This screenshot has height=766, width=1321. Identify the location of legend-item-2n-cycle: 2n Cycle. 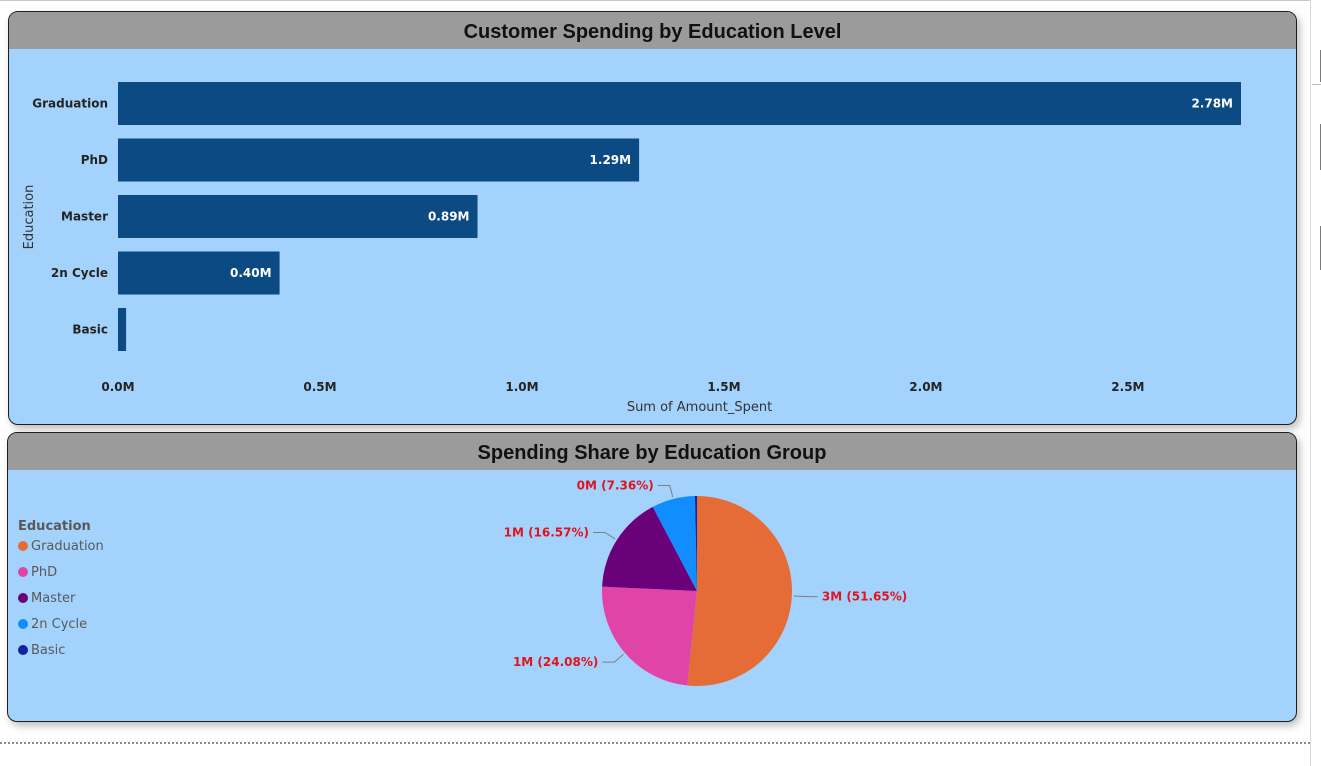
(61, 629).